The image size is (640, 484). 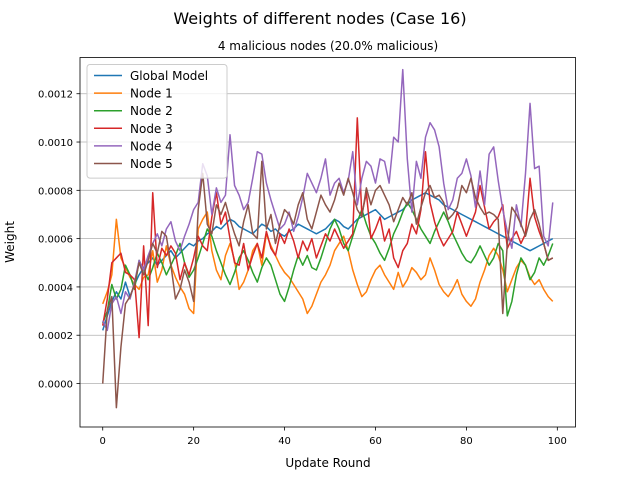 I want to click on legend-label: Node 4, so click(x=151, y=146).